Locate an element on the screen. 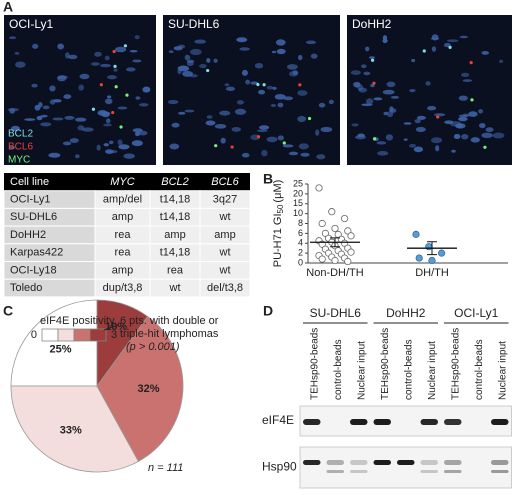  probe-legend: MYC is located at coordinates (19, 160).